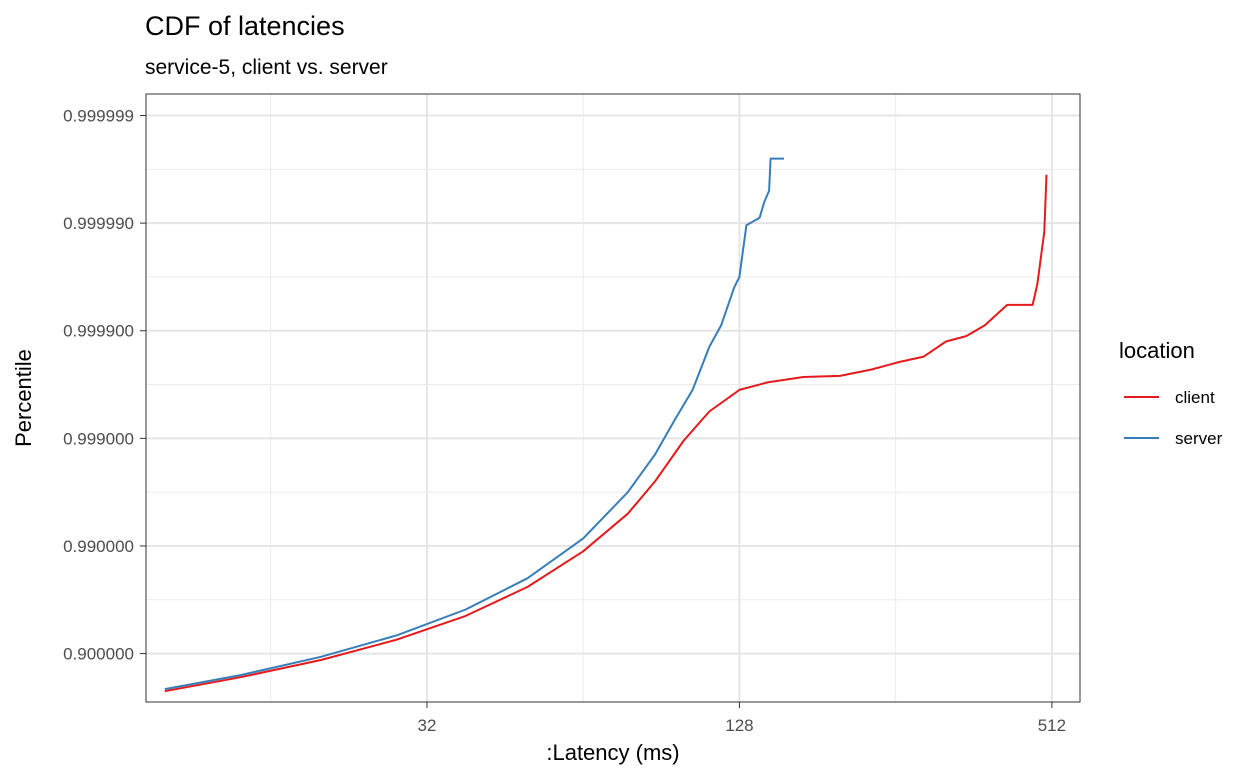 The image size is (1259, 778). Describe the element at coordinates (98, 654) in the screenshot. I see `y-tick-label: 0.900000` at that location.